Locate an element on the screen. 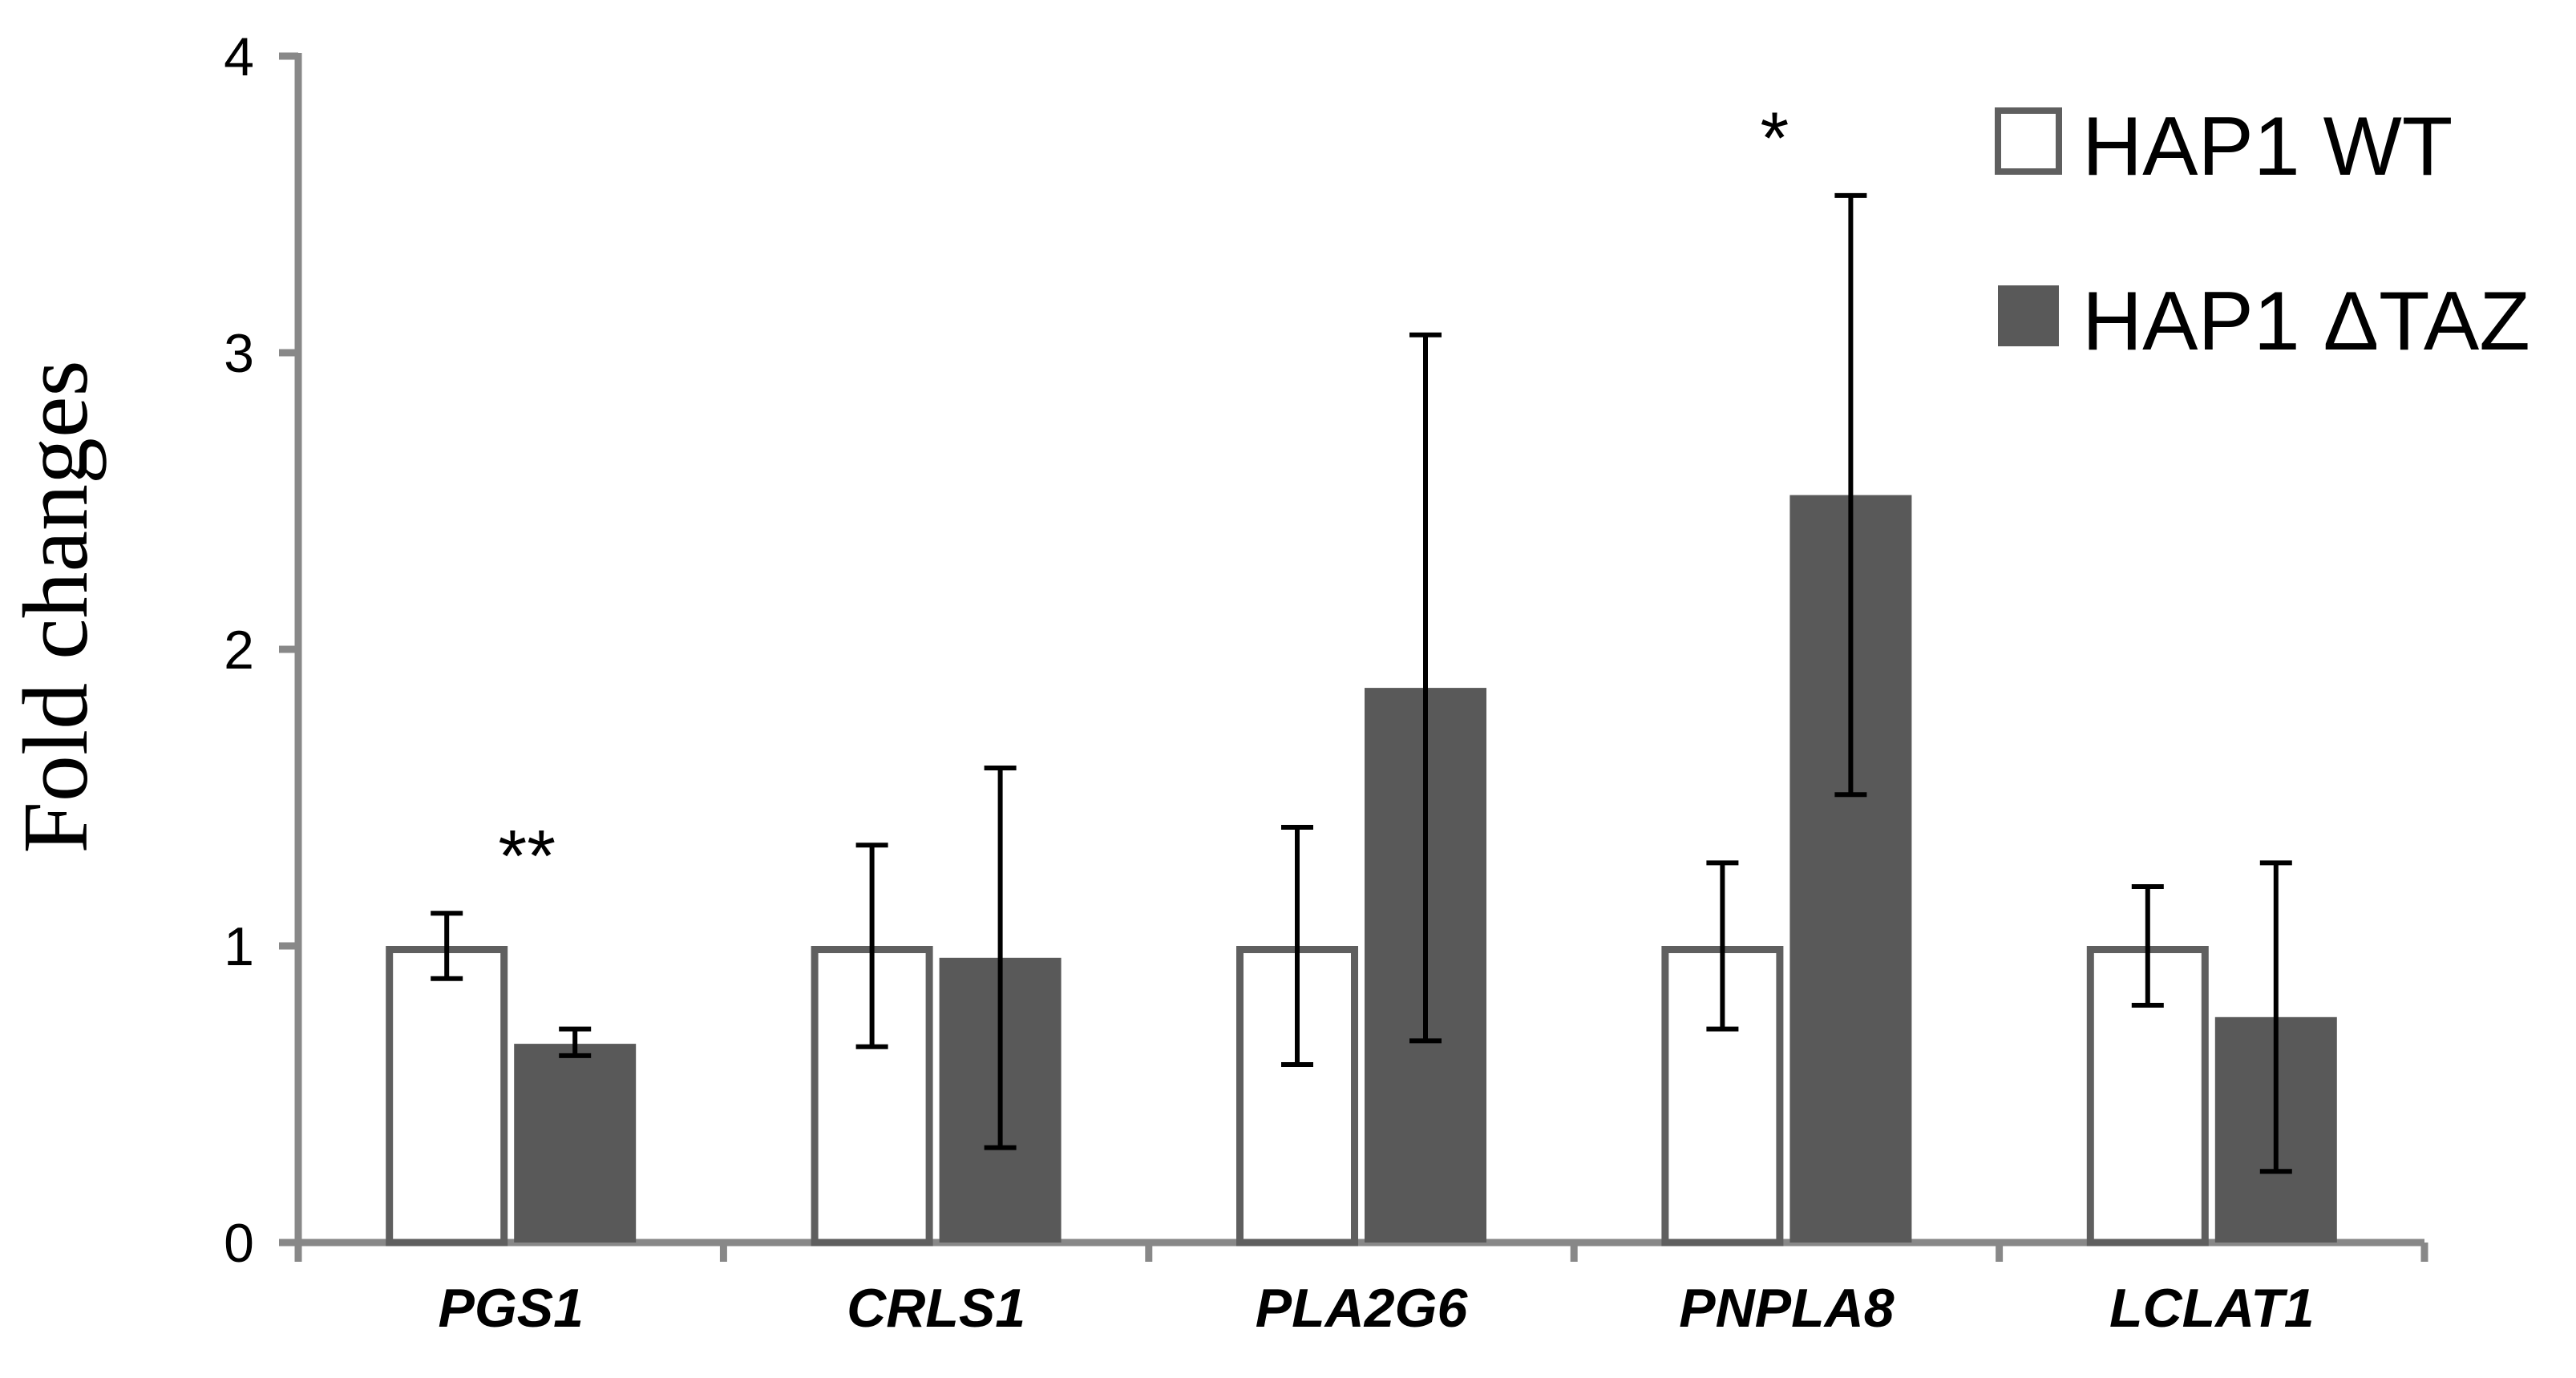  legend: HAP1 WT HAP1 ΔTAZ is located at coordinates (2262, 234).